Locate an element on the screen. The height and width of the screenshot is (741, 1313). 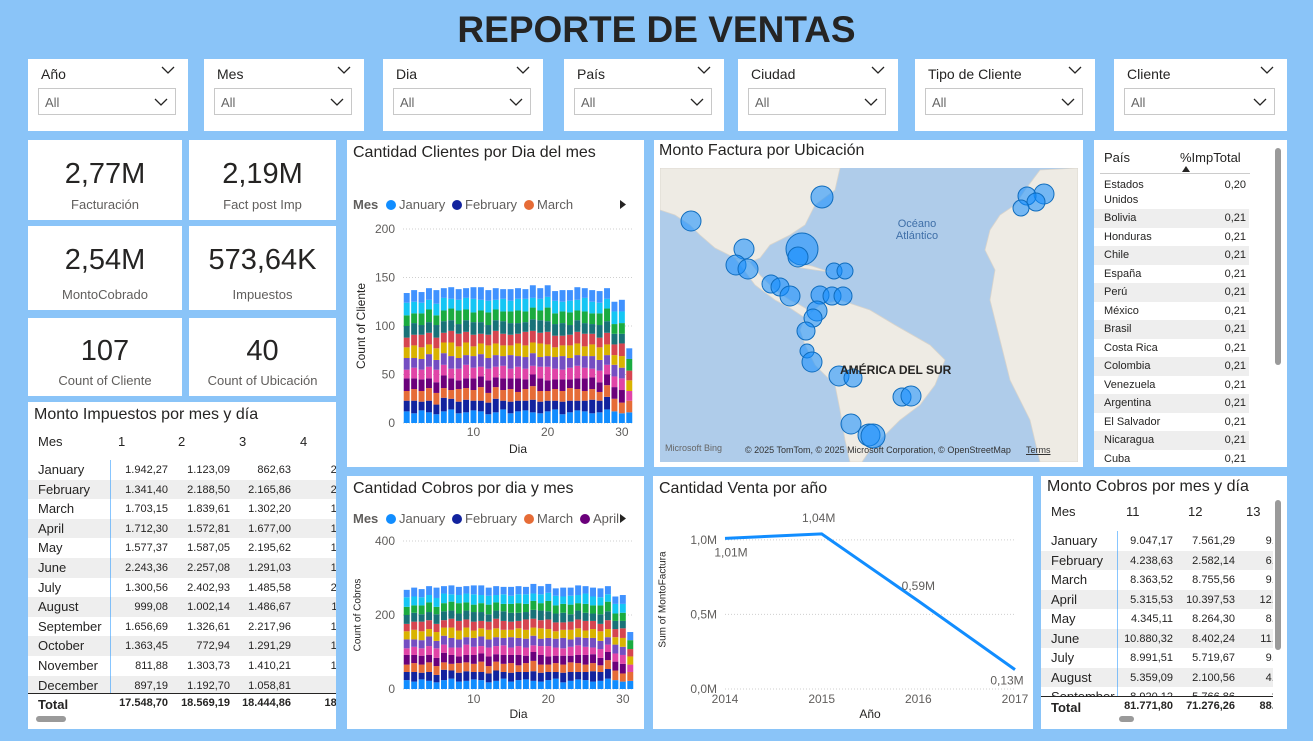
table-cell: 1.839,61 is located at coordinates (208, 509).